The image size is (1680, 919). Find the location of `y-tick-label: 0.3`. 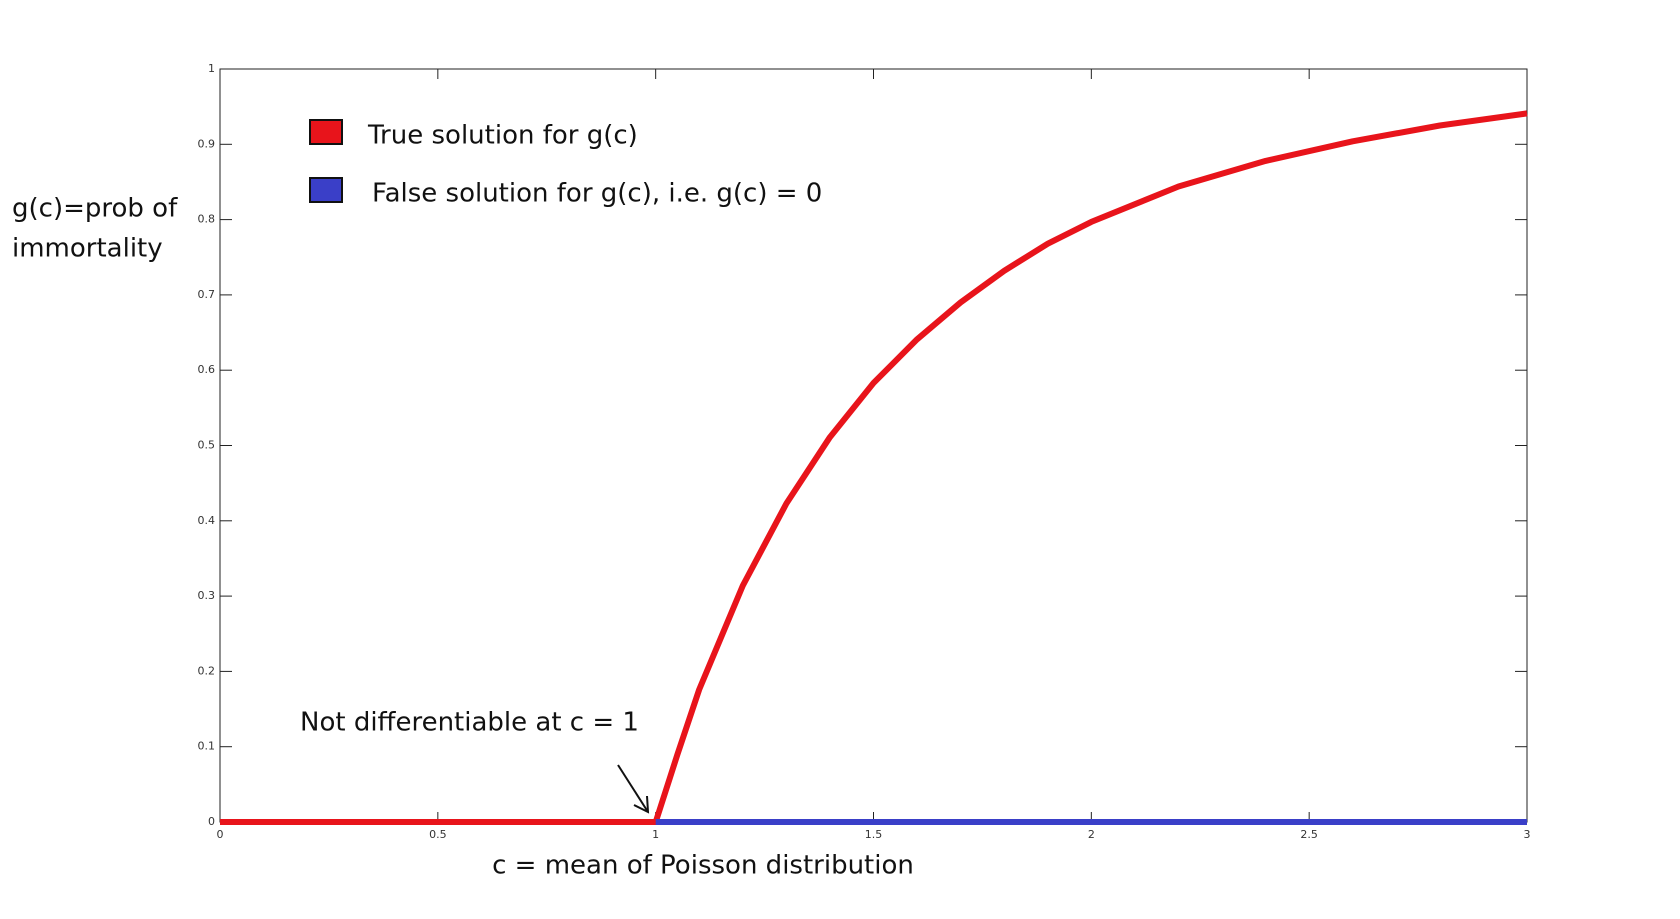

y-tick-label: 0.3 is located at coordinates (207, 595).